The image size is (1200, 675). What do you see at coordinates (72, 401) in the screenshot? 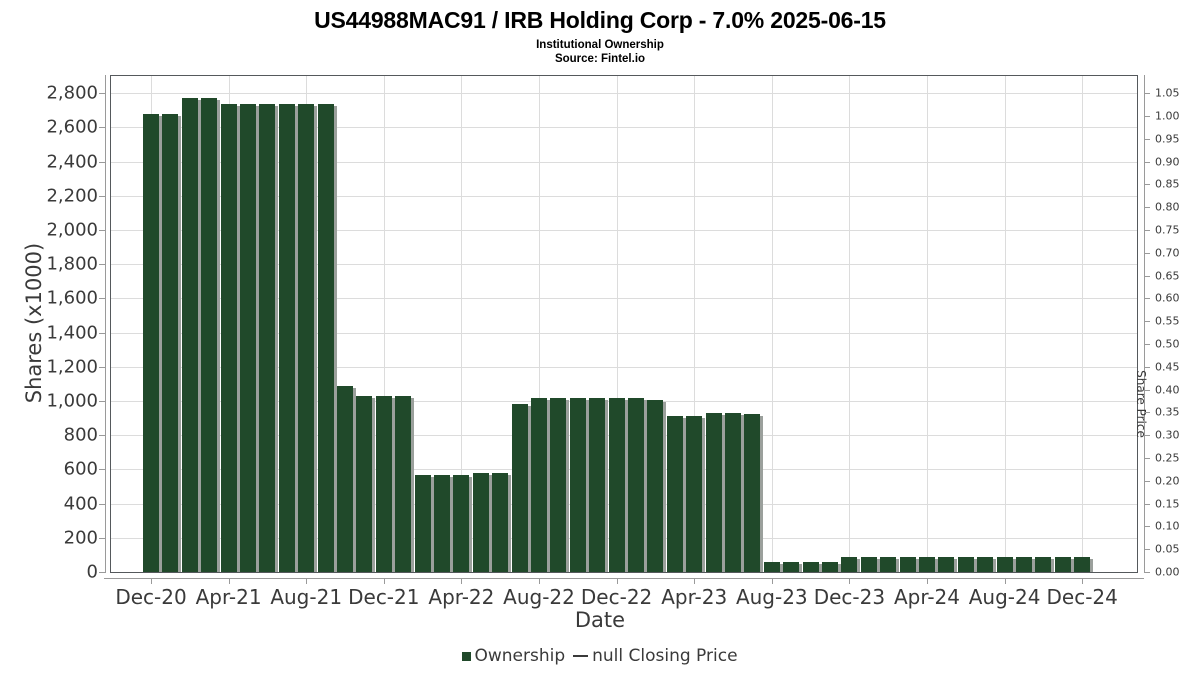
I see `y-tick-label-left: 1,000` at bounding box center [72, 401].